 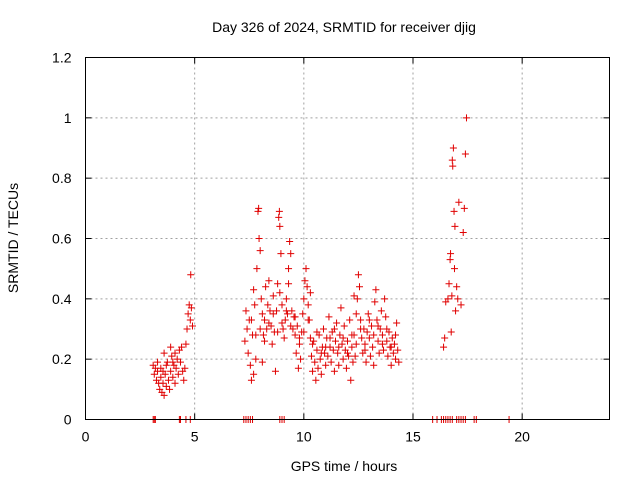 What do you see at coordinates (195, 437) in the screenshot?
I see `x-tick-label: 5` at bounding box center [195, 437].